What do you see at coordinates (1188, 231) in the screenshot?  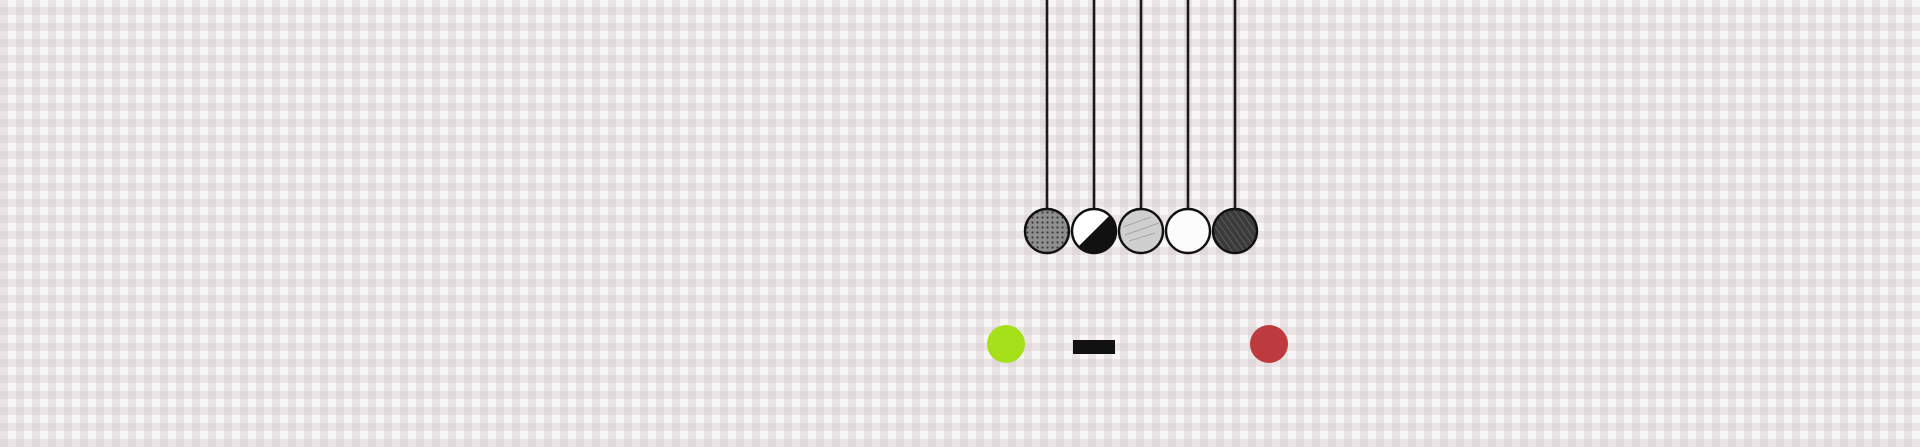 I see `white-ball` at bounding box center [1188, 231].